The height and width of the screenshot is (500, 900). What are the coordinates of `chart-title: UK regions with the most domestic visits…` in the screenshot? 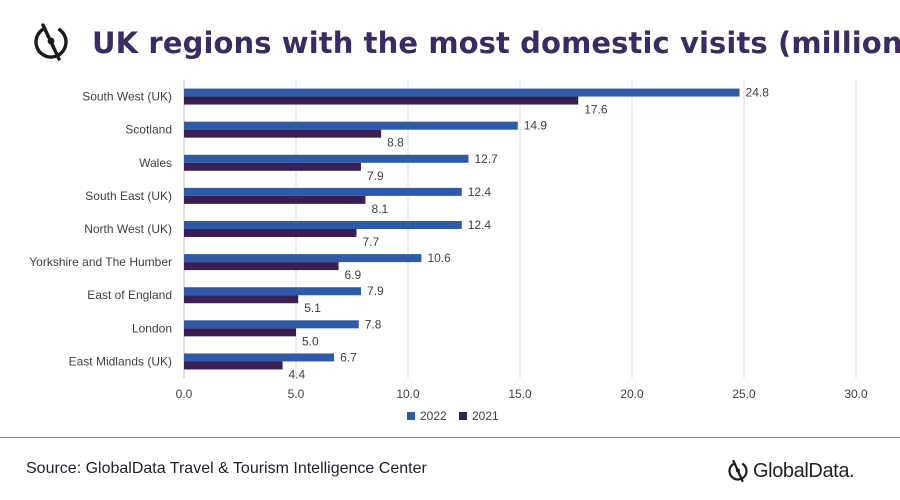 It's located at (496, 43).